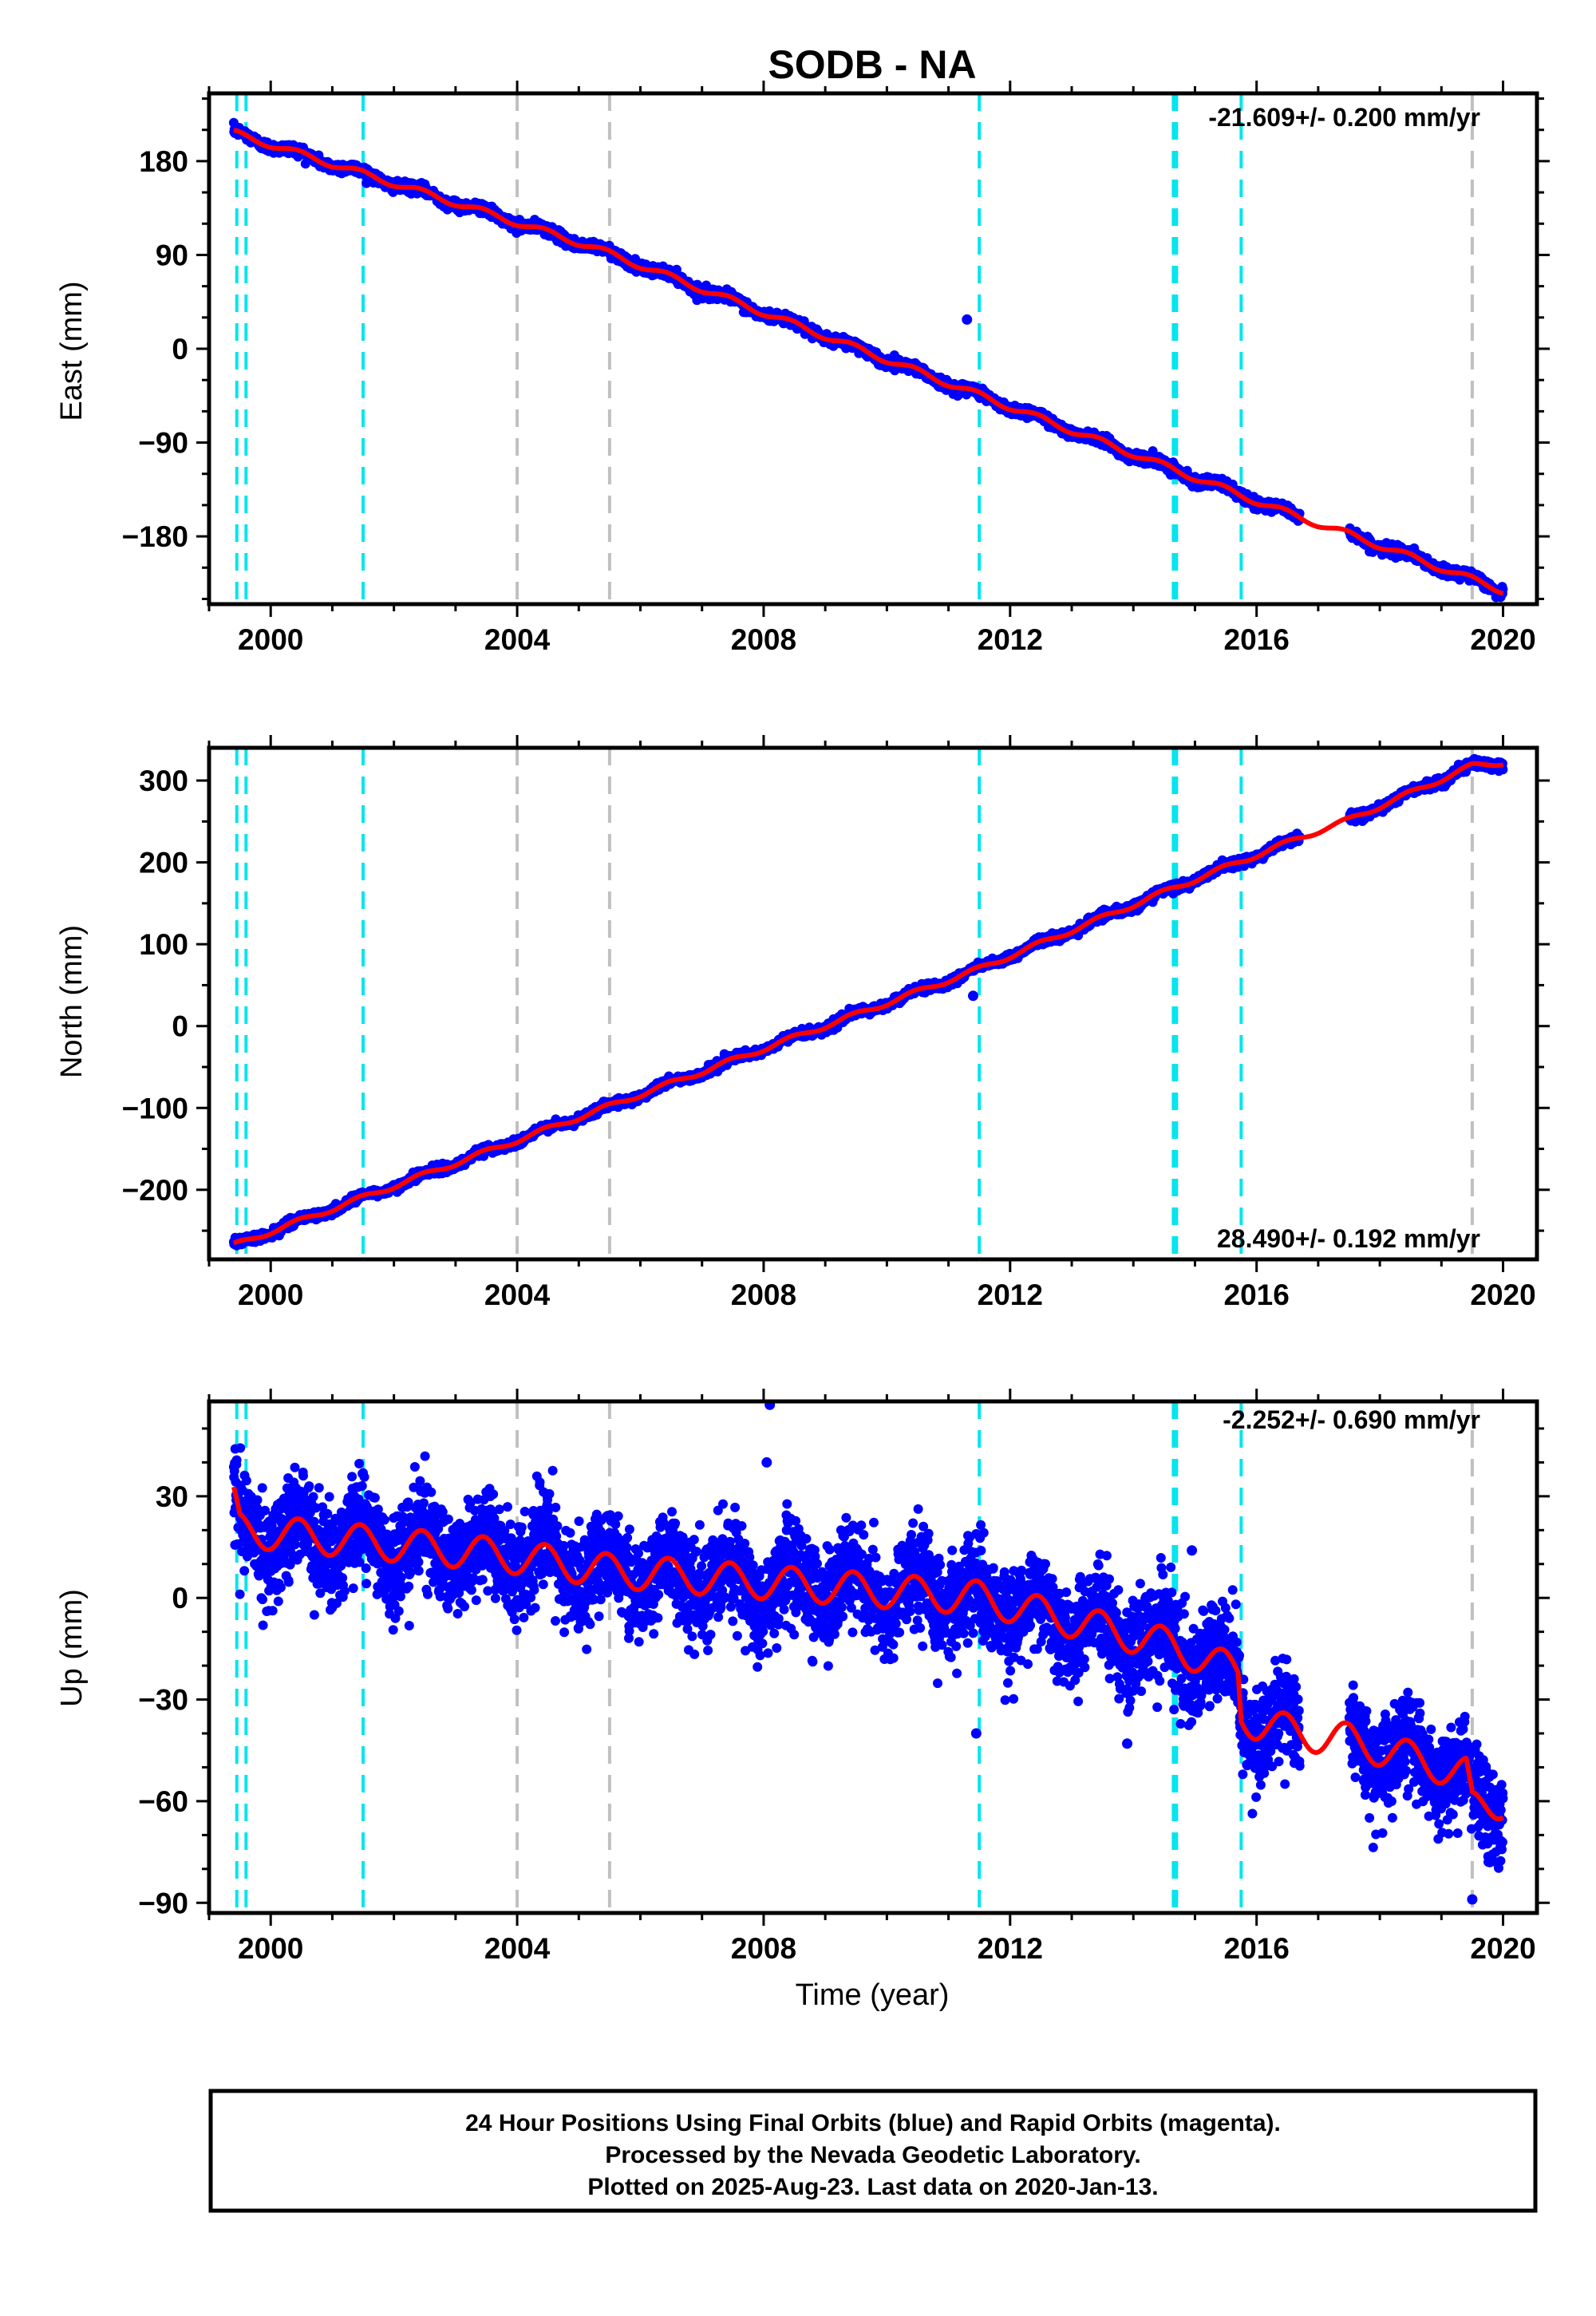 The image size is (1596, 2316). What do you see at coordinates (155, 536) in the screenshot?
I see `east-panel-y-tick-label--180: −180` at bounding box center [155, 536].